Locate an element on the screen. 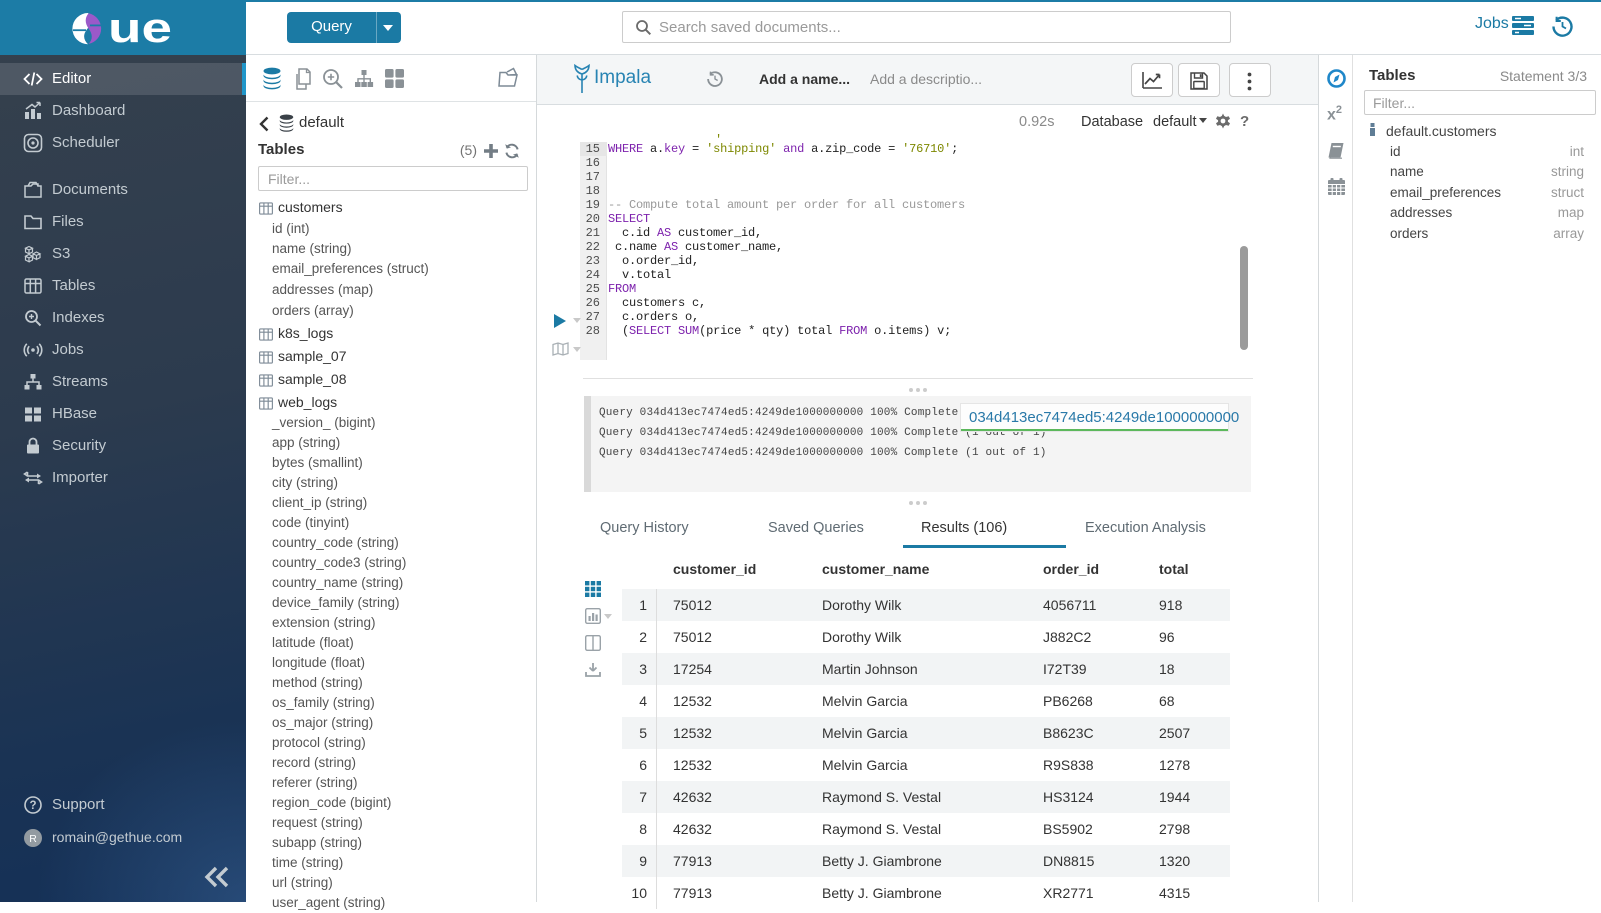 Image resolution: width=1601 pixels, height=913 pixels. svg-text: ue is located at coordinates (140, 29).